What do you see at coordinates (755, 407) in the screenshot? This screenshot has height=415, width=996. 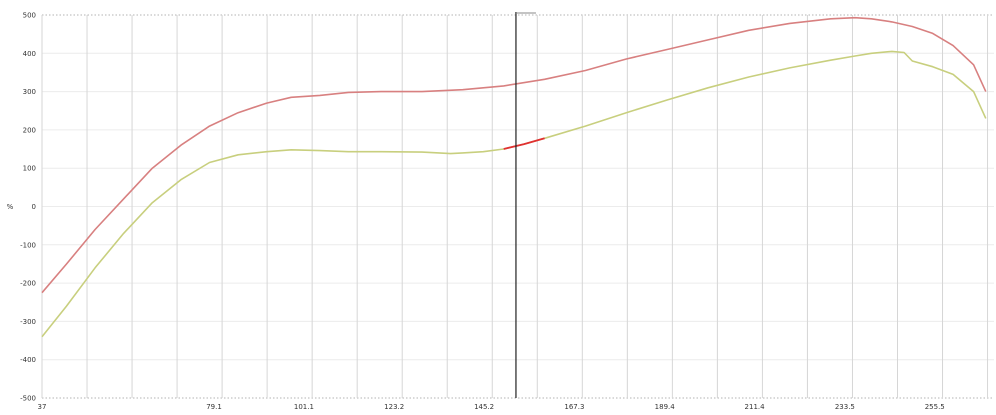 I see `x-tick-label: 211.4` at bounding box center [755, 407].